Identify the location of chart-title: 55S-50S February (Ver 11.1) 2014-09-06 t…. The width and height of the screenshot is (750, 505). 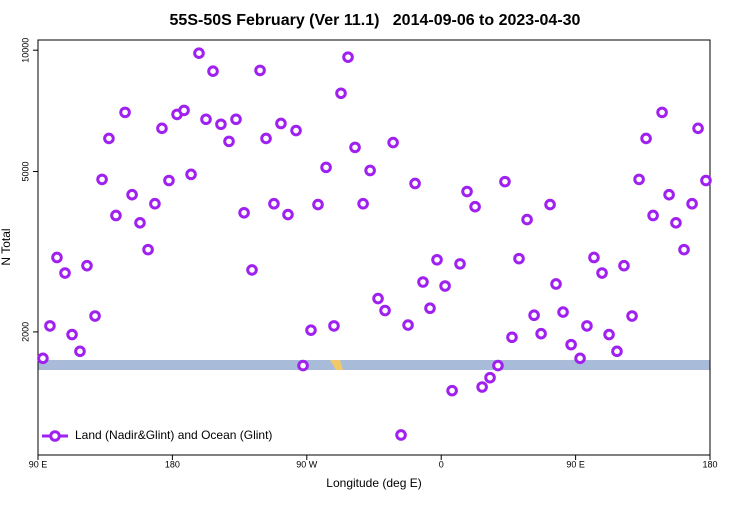
(375, 20).